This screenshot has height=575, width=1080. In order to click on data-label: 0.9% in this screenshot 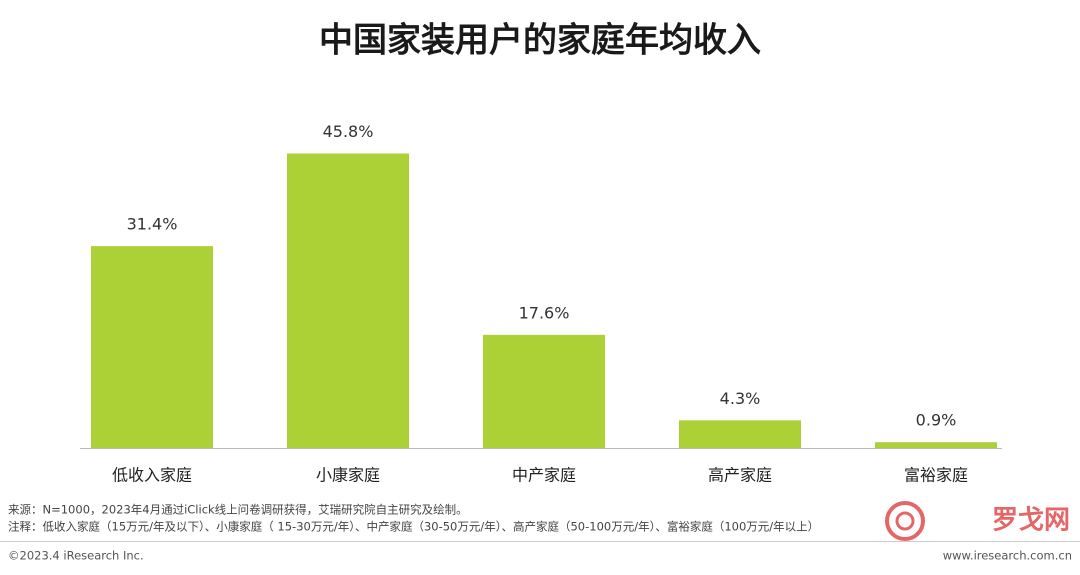, I will do `click(936, 420)`.